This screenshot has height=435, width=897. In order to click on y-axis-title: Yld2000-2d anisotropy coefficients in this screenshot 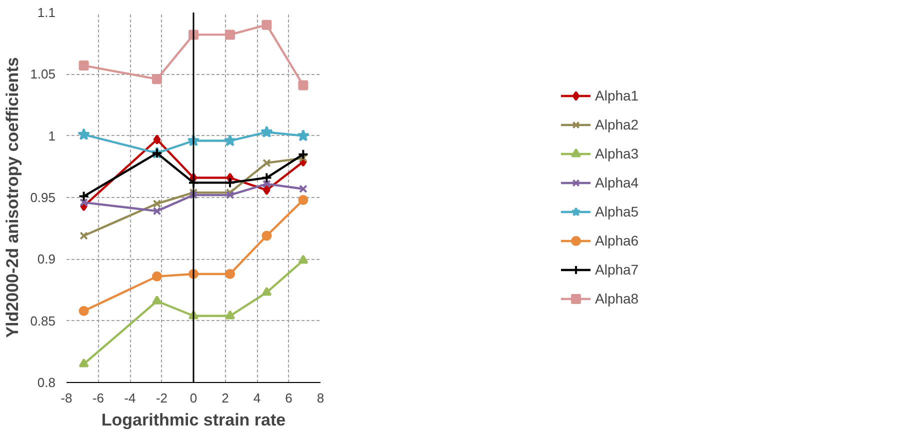, I will do `click(12, 197)`.